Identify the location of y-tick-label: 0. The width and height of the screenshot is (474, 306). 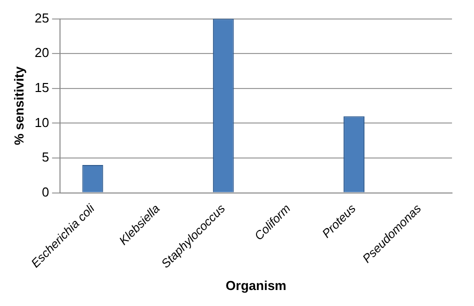
(46, 192).